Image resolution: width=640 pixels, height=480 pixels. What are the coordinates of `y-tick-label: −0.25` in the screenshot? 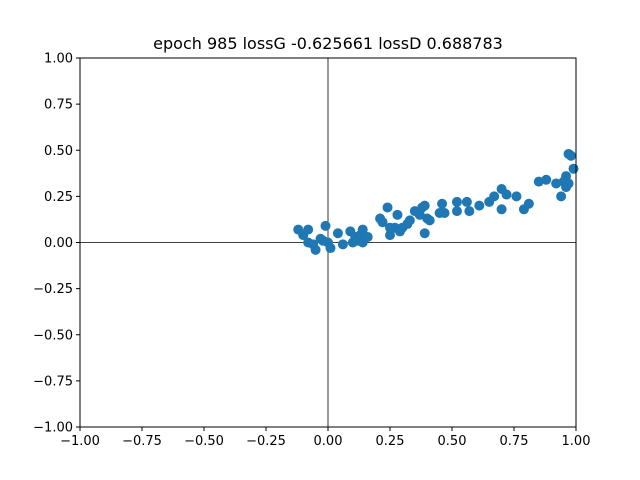 It's located at (53, 289).